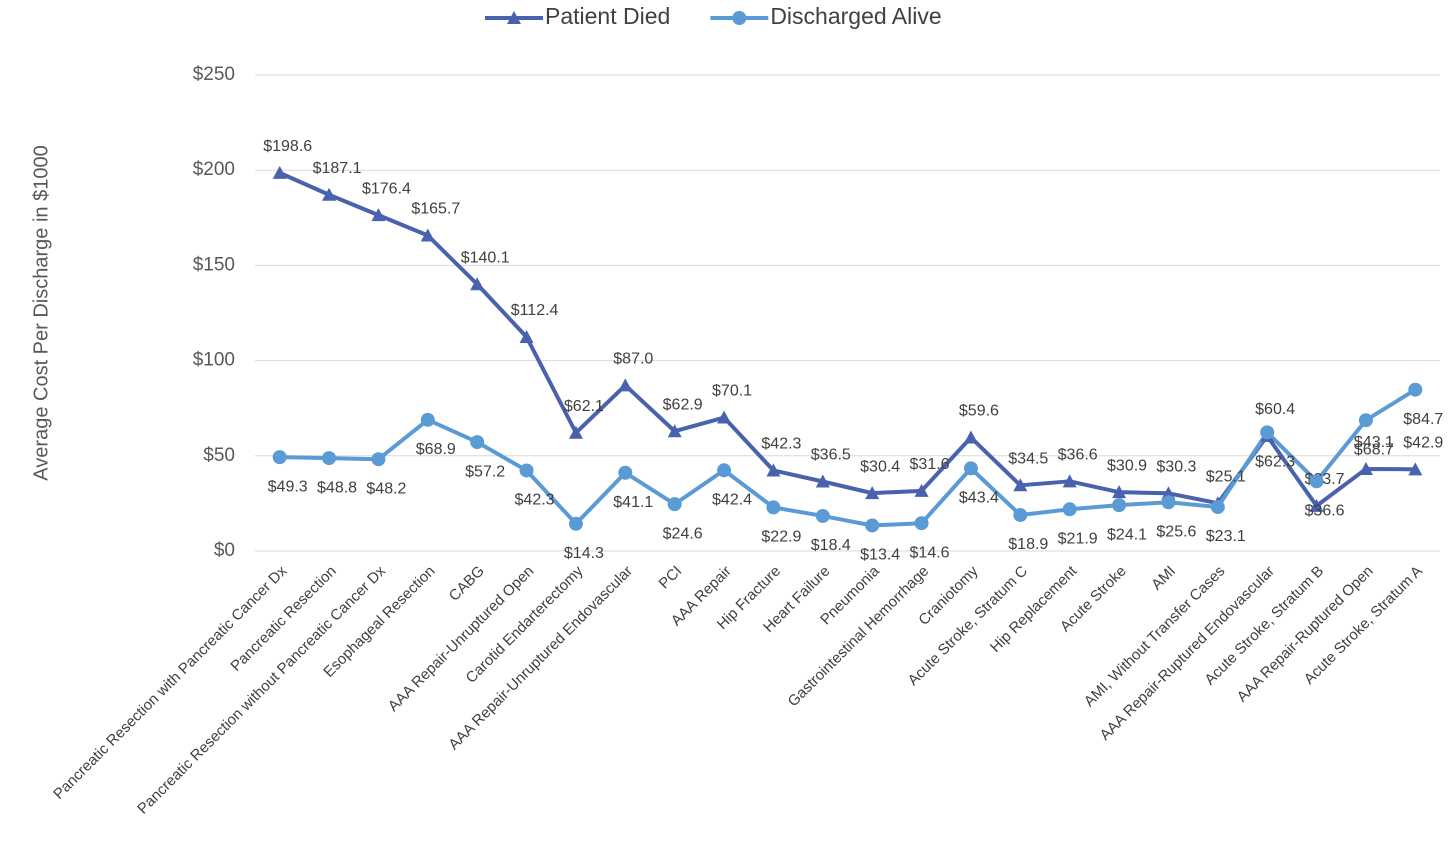 The image size is (1455, 862). Describe the element at coordinates (732, 499) in the screenshot. I see `value-label: $42.4` at that location.